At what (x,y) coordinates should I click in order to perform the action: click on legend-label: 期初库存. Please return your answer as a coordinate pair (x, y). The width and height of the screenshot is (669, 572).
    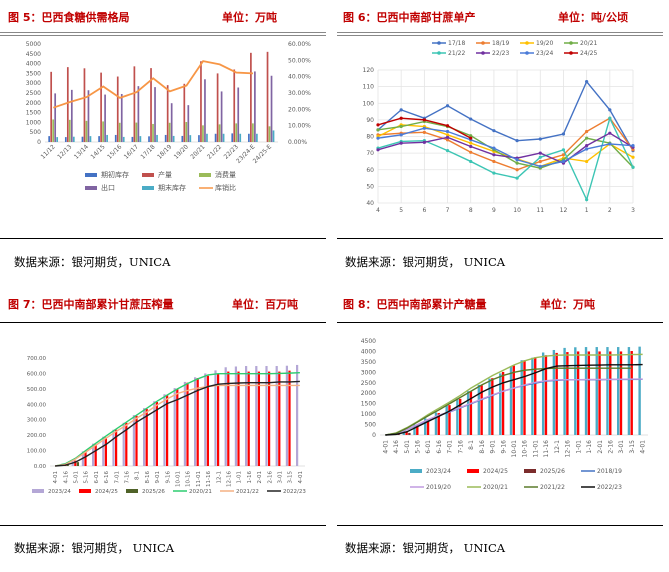
    Looking at the image, I should click on (115, 174).